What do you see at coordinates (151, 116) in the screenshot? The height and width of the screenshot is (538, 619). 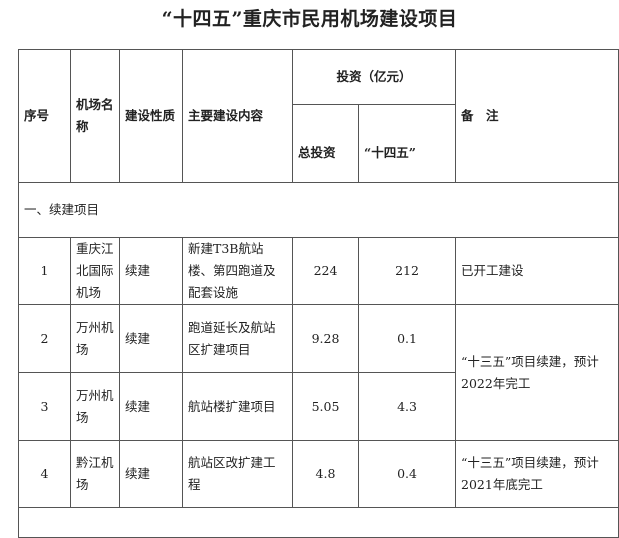 I see `header-type: 建设性质` at bounding box center [151, 116].